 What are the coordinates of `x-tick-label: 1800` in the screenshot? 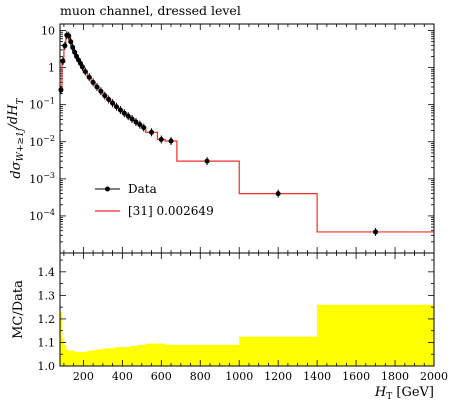 It's located at (395, 376).